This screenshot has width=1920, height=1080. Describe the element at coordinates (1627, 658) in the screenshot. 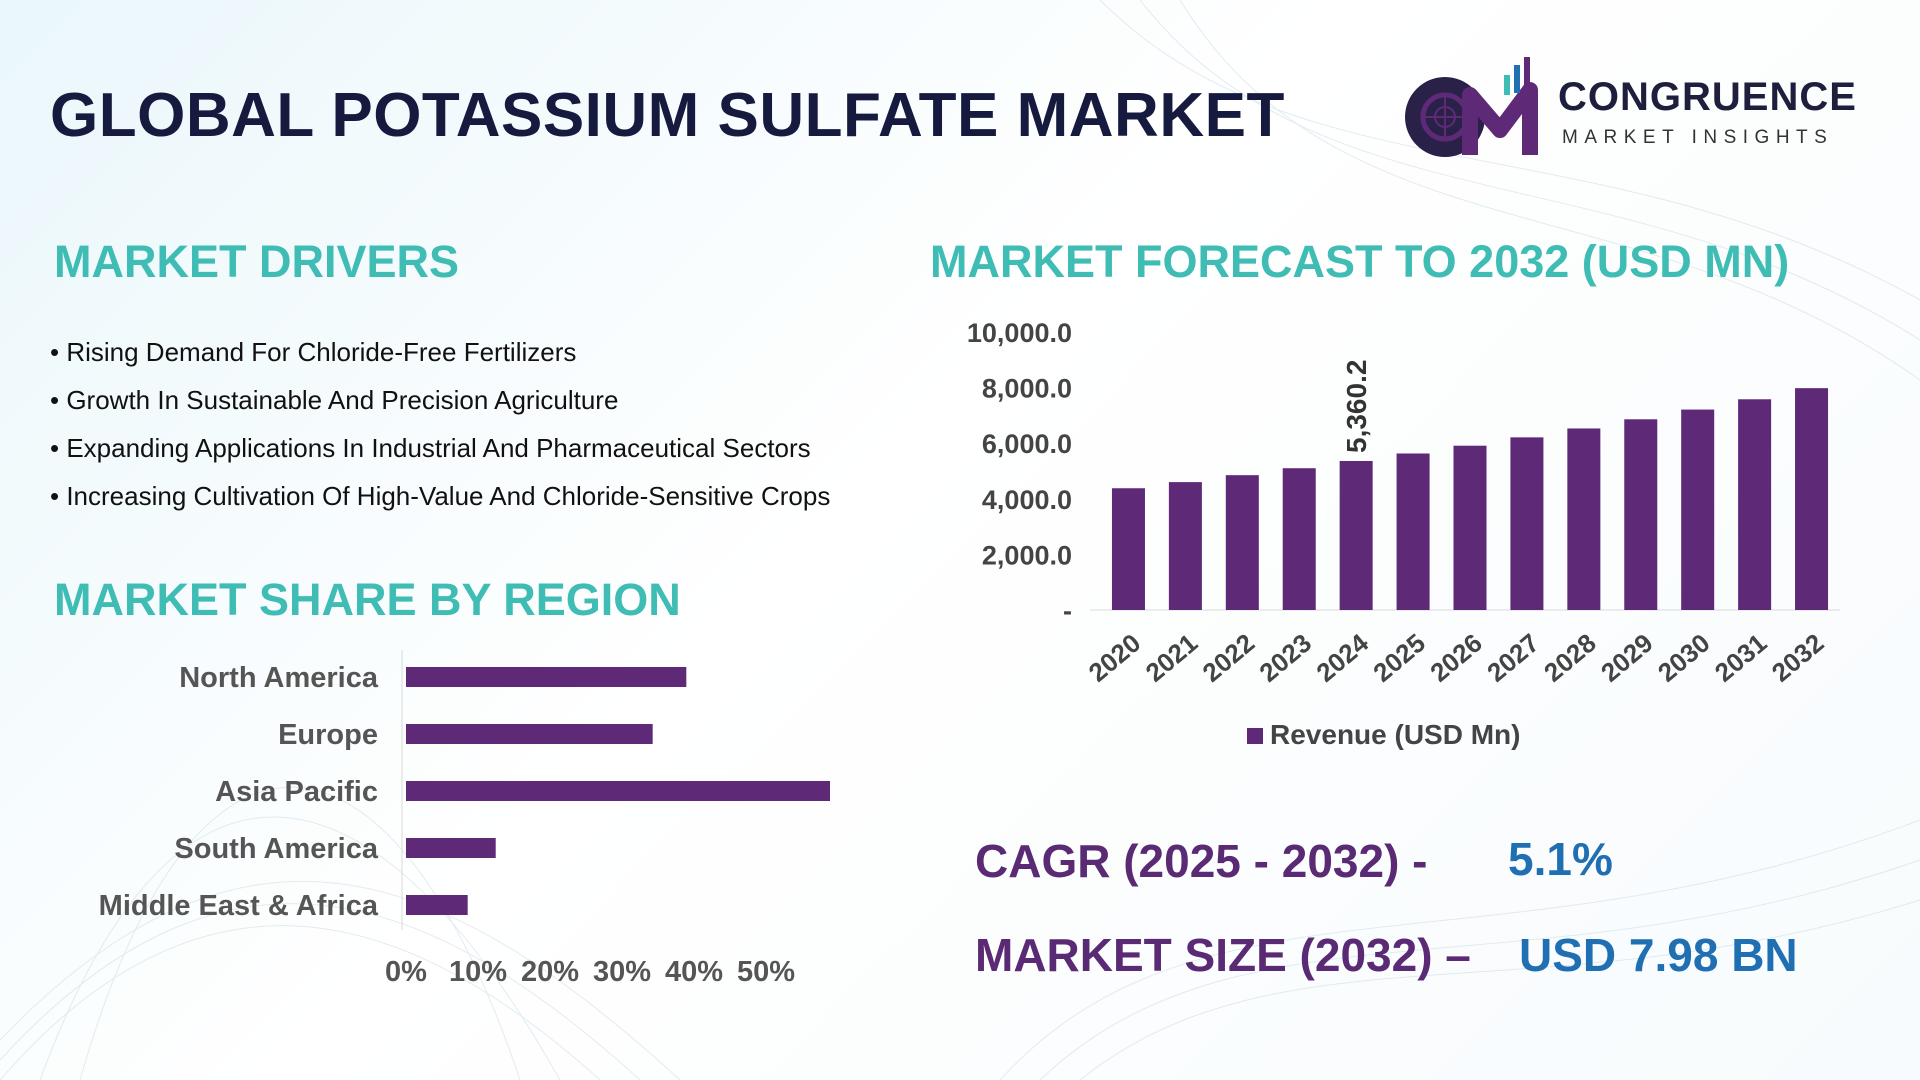

I see `x-tick-label: 2029` at that location.